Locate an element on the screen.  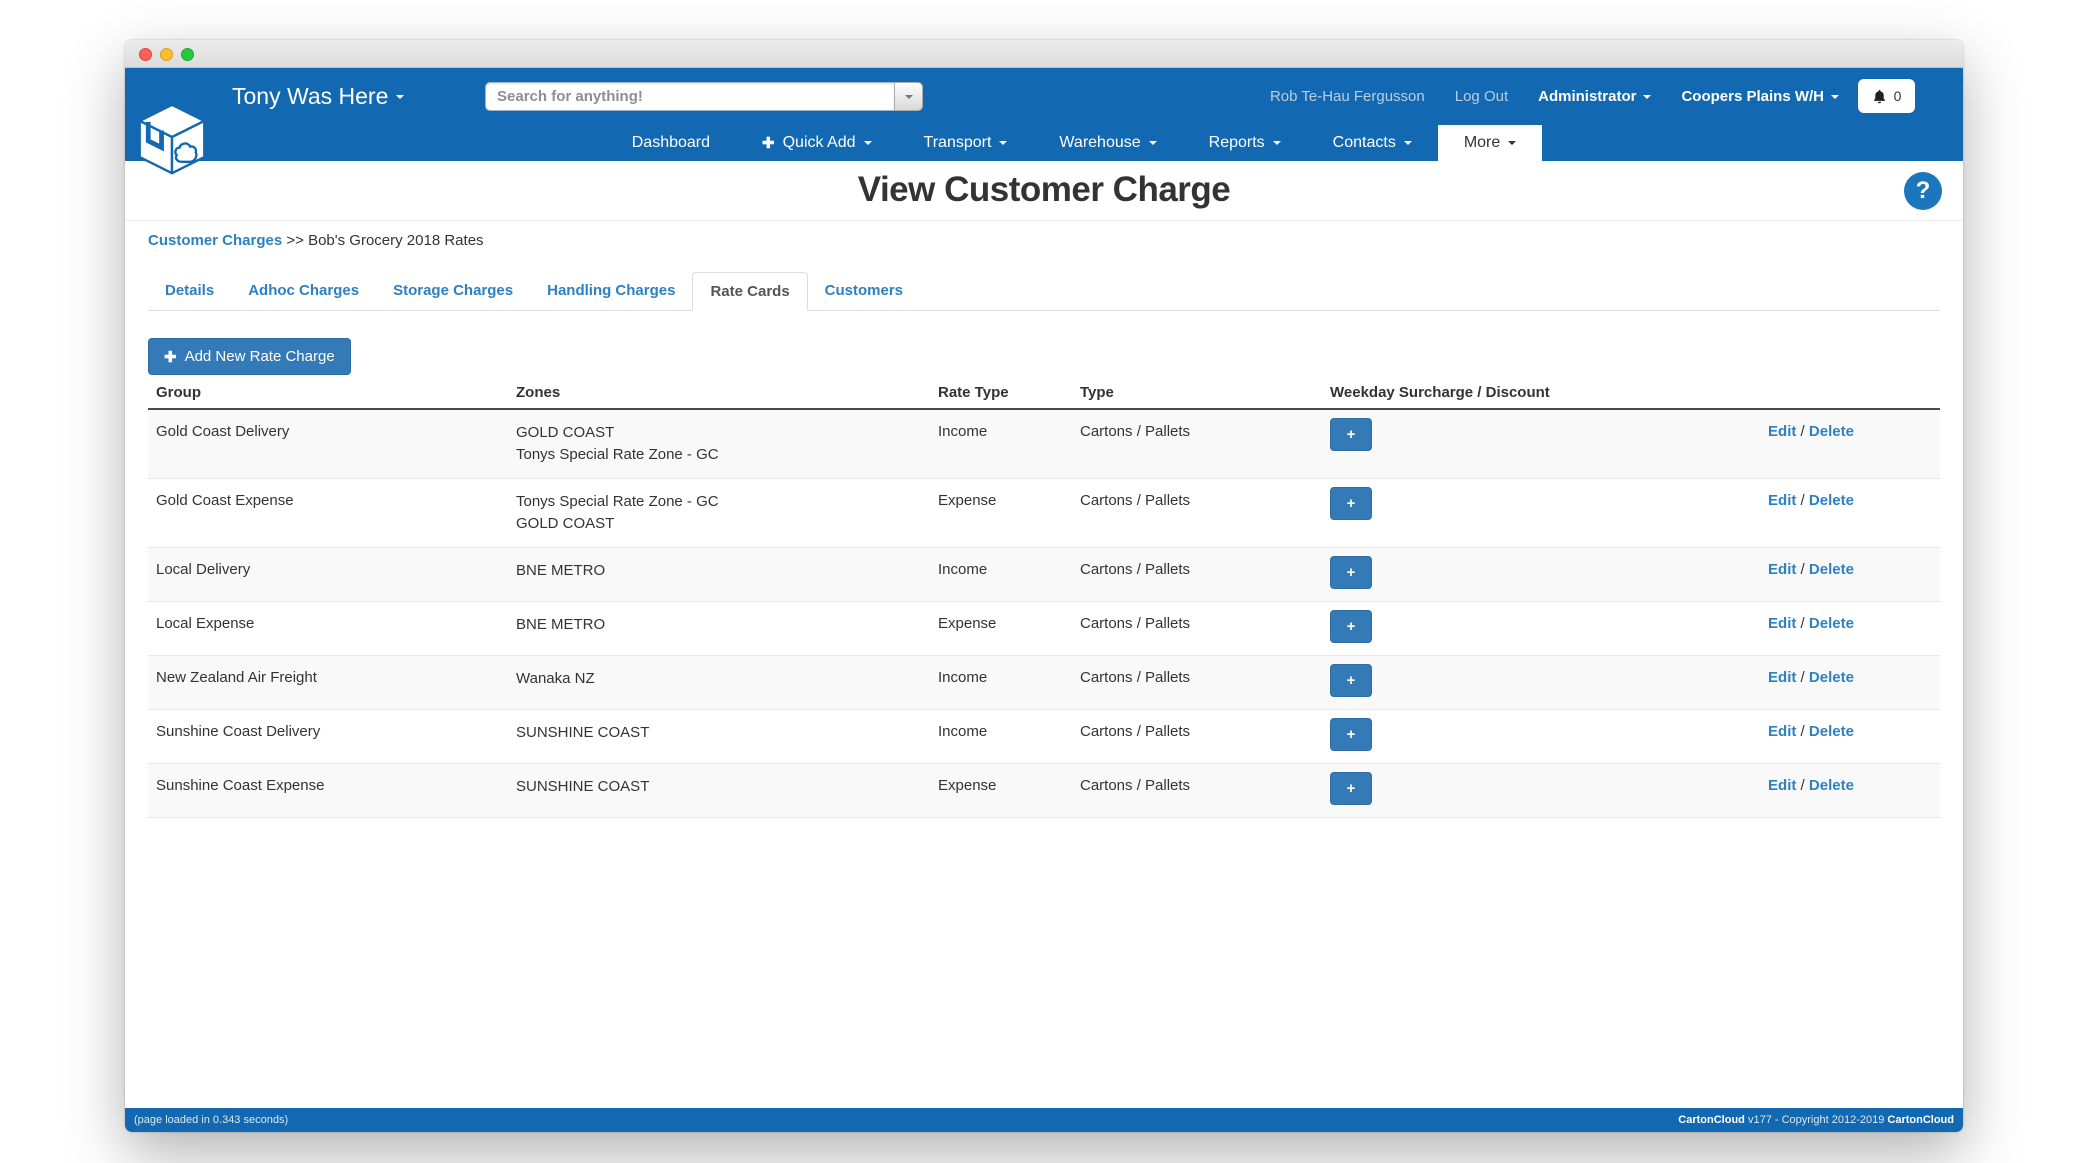
minimize-window-icon is located at coordinates (166, 54).